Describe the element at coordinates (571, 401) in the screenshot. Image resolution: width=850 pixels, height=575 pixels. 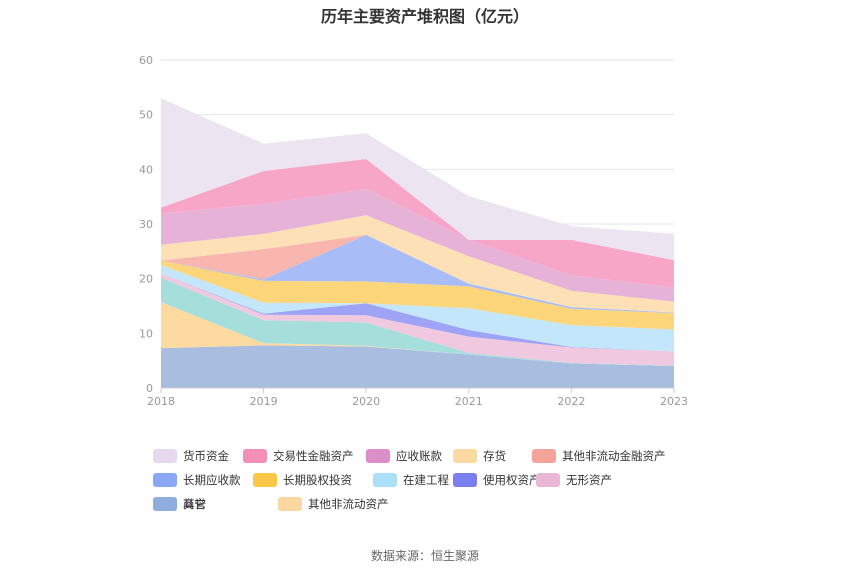
I see `x-tick-label: 2022` at that location.